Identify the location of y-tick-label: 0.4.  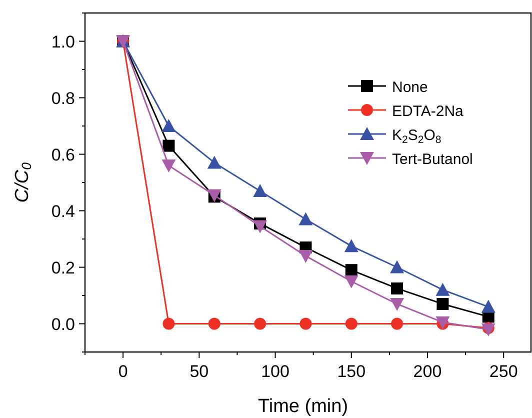
(63, 211).